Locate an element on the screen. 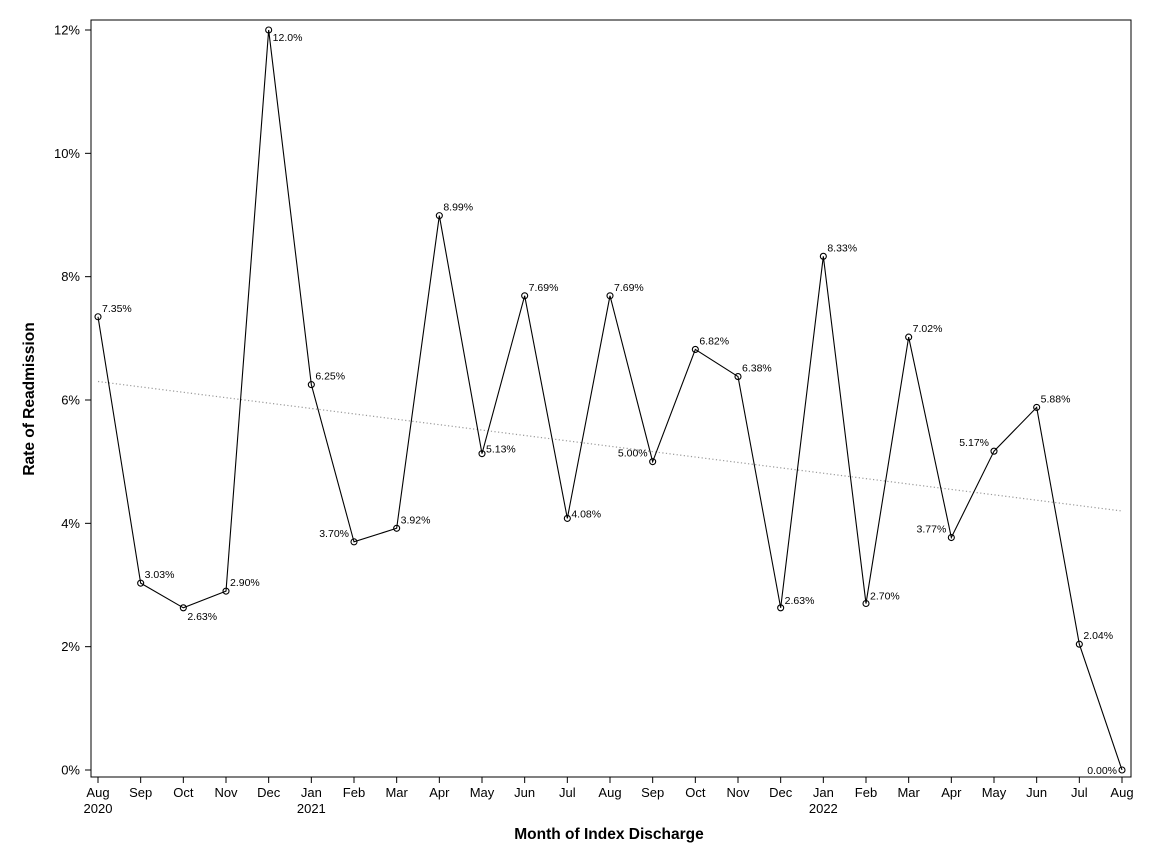 This screenshot has height=864, width=1152. data-label: 6.38% is located at coordinates (757, 369).